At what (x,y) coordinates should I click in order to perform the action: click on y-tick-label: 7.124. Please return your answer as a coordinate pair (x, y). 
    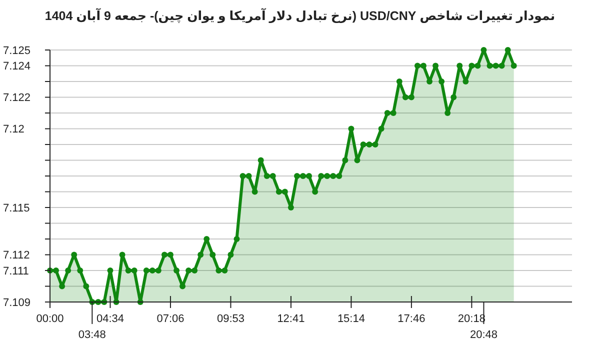
    Looking at the image, I should click on (17, 66).